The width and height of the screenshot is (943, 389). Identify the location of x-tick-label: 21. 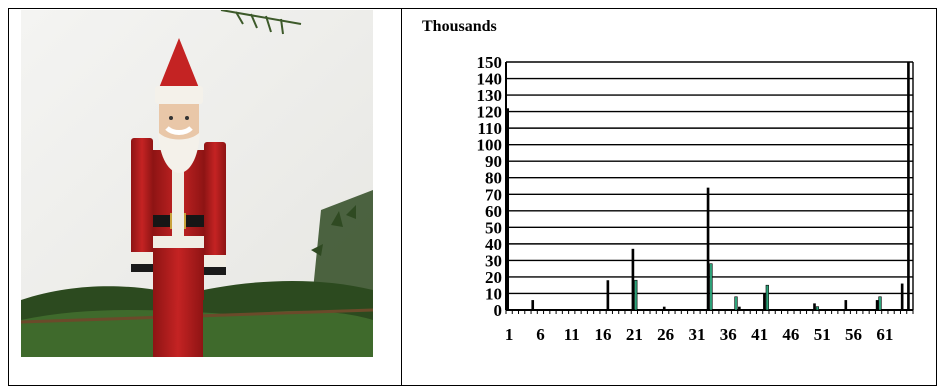
(634, 334).